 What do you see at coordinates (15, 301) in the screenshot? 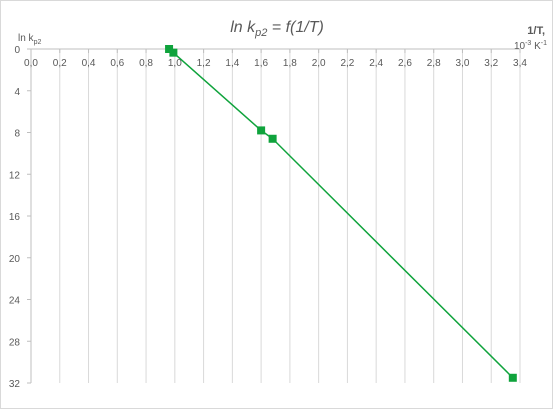
I see `y-tick-label: 24` at bounding box center [15, 301].